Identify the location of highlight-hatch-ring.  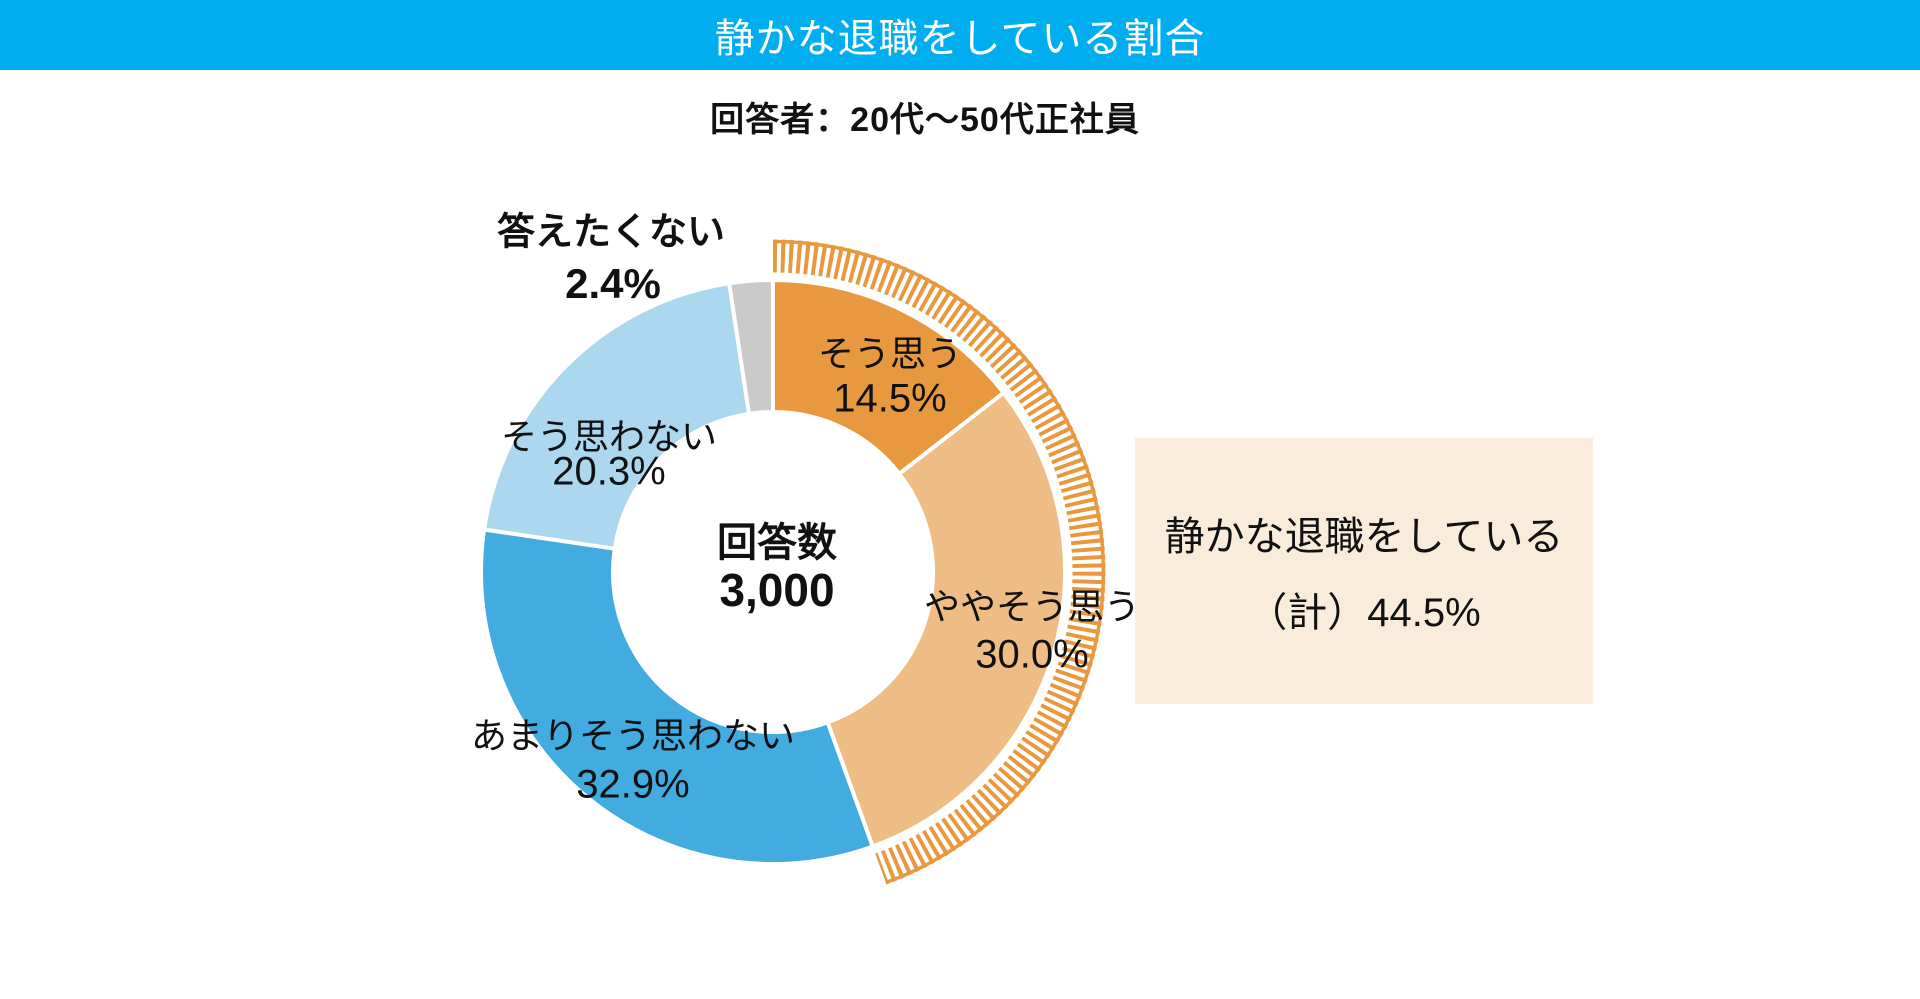
(939, 562).